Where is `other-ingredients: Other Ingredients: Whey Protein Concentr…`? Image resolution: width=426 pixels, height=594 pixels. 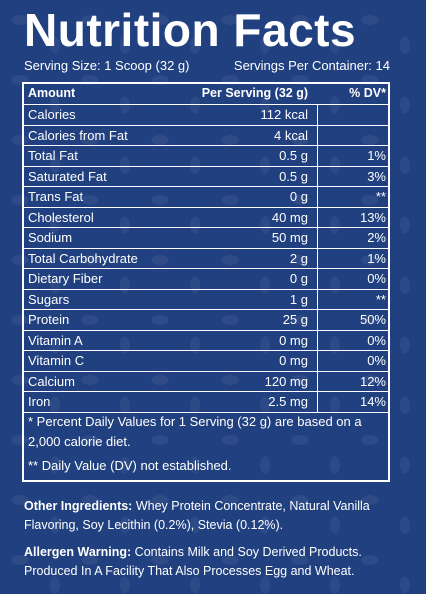 other-ingredients: Other Ingredients: Whey Protein Concentr… is located at coordinates (214, 516).